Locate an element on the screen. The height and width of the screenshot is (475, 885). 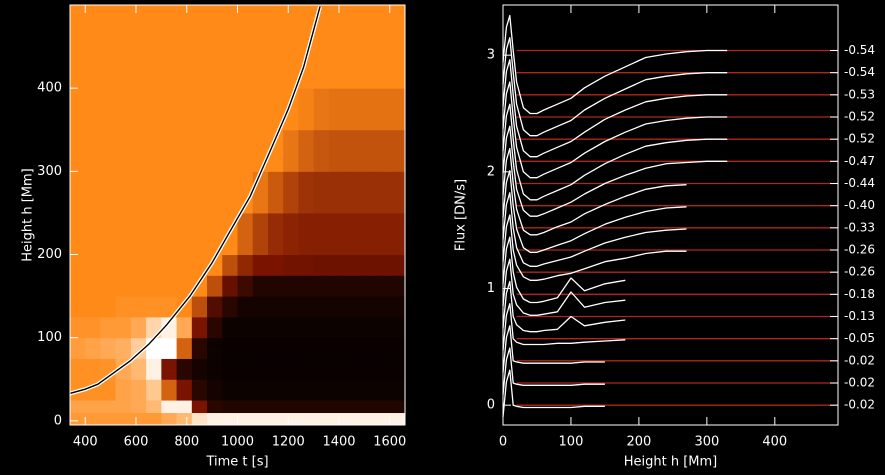
x-tick-label: 200 is located at coordinates (638, 442).